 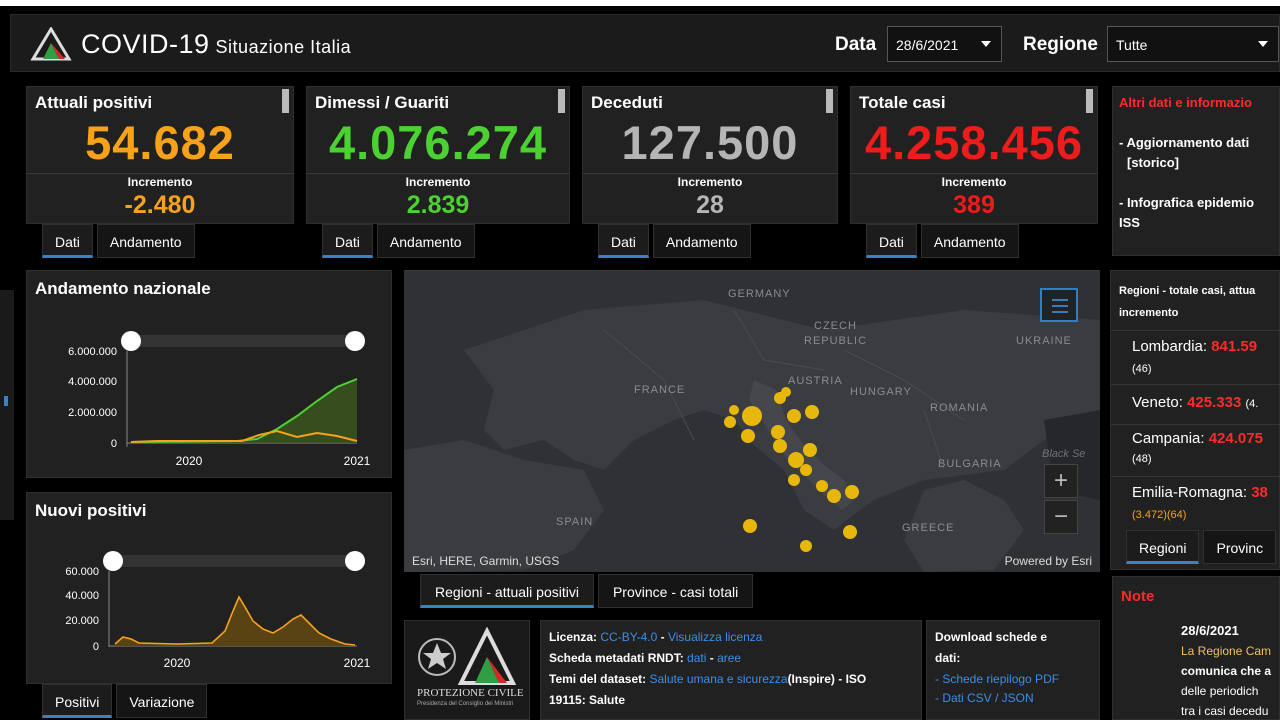 What do you see at coordinates (94, 102) in the screenshot?
I see `kpi-title: Attuali positivi` at bounding box center [94, 102].